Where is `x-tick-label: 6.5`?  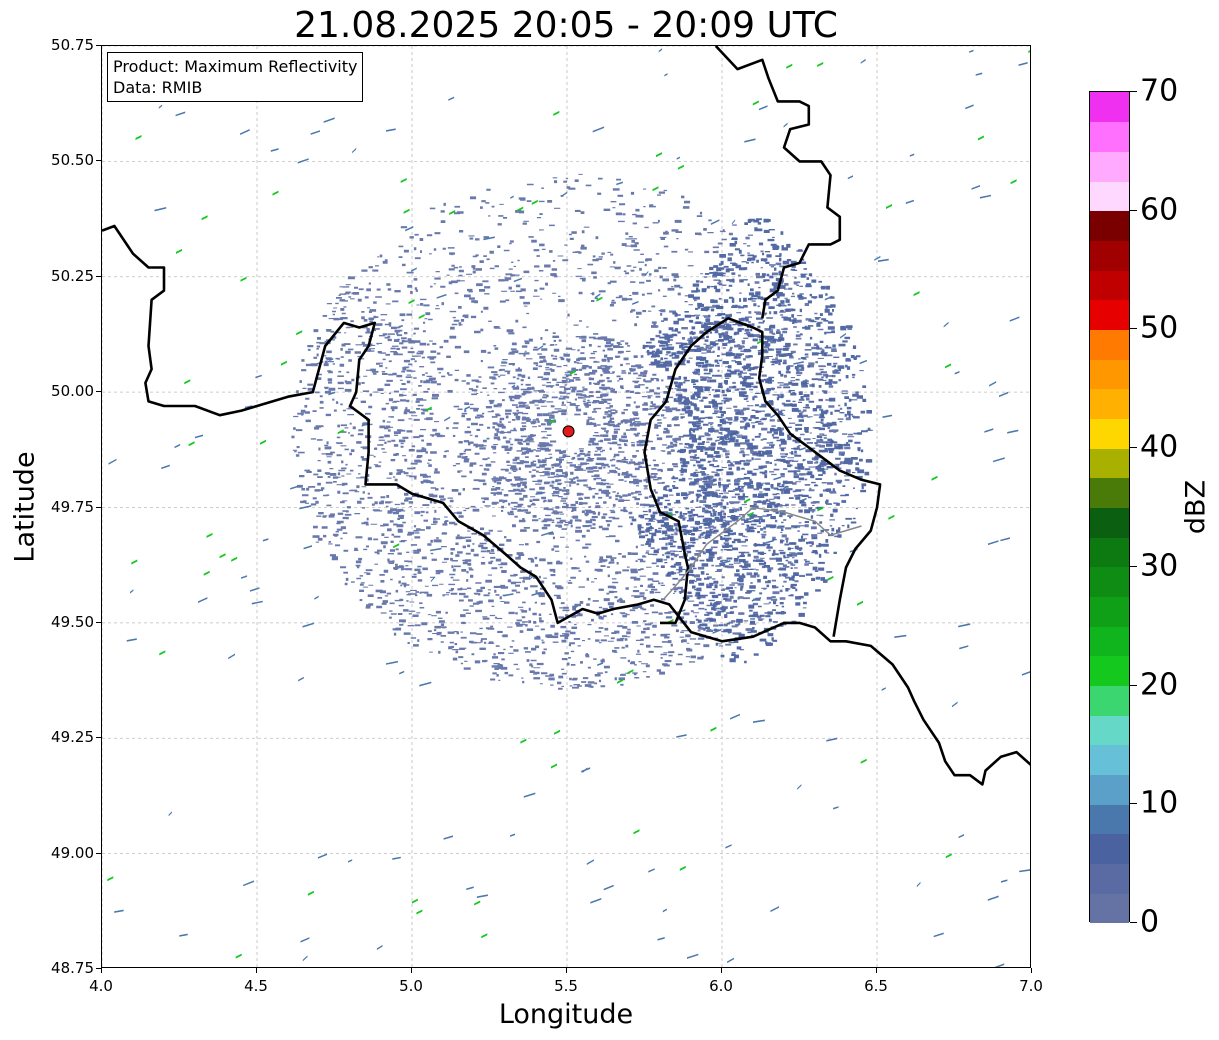
x-tick-label: 6.5 is located at coordinates (876, 986).